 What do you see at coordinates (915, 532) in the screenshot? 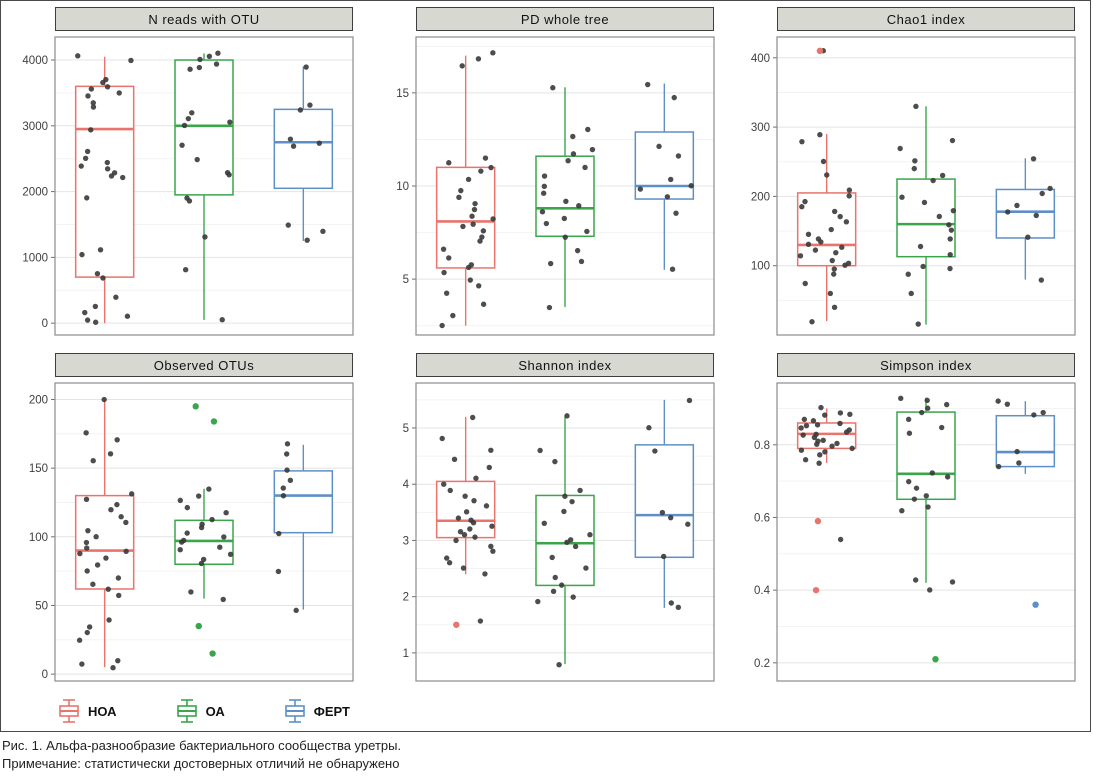
I see `boxplot-simpson-index: 0.2 0.4 0.6 0.8` at bounding box center [915, 532].